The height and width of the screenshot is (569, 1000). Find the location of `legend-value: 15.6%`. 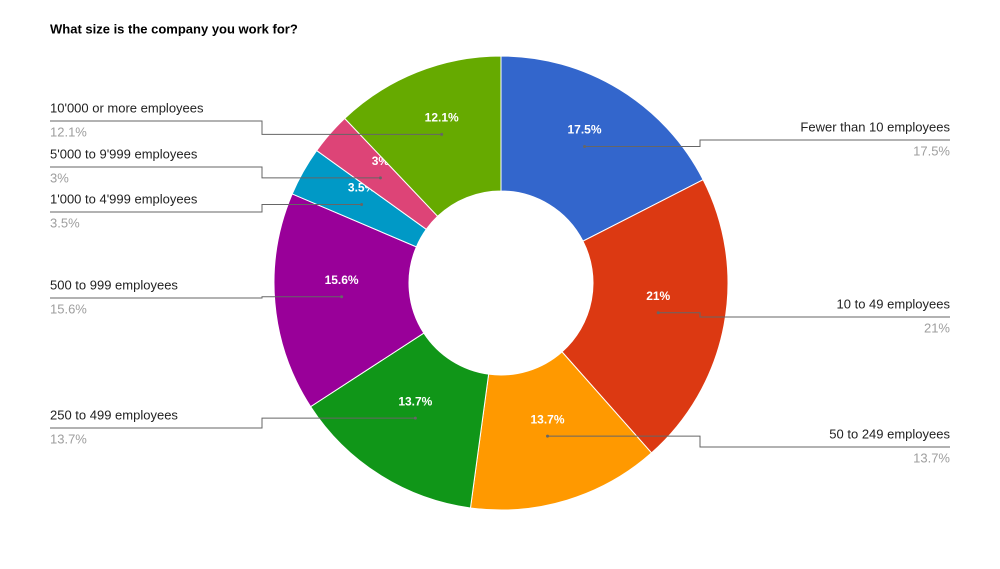

legend-value: 15.6% is located at coordinates (68, 308).